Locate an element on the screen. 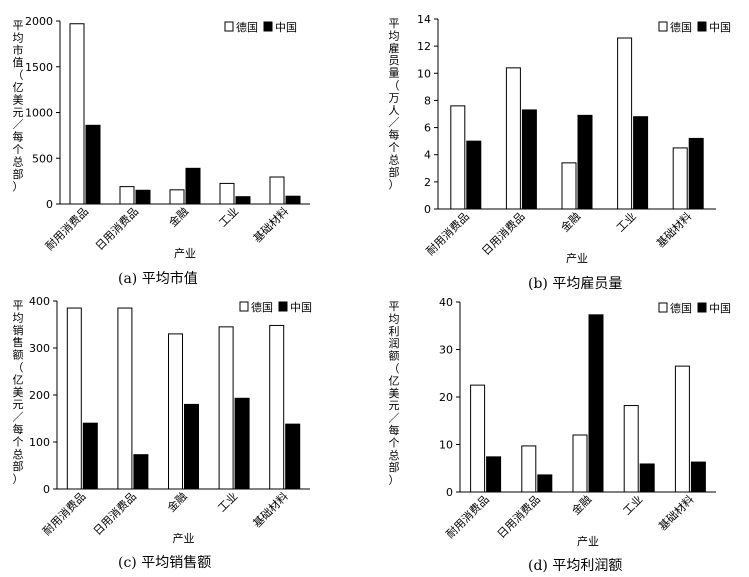  y-tick-label: 200 is located at coordinates (39, 395).